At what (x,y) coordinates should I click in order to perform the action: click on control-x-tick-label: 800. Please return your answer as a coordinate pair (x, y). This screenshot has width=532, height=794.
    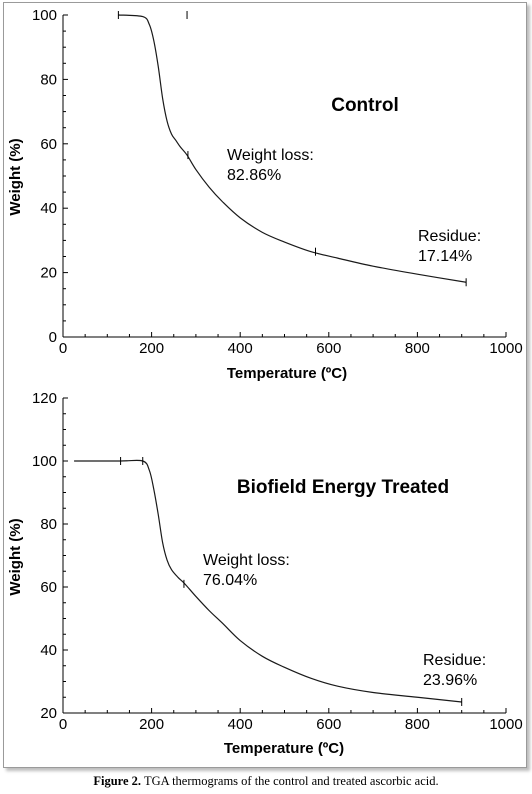
    Looking at the image, I should click on (417, 348).